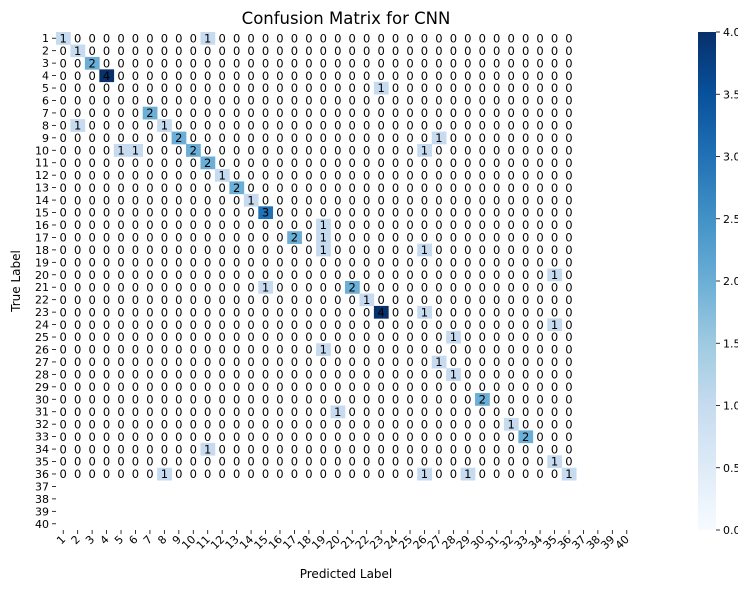  What do you see at coordinates (438, 362) in the screenshot?
I see `cell-value-27-27: 1` at bounding box center [438, 362].